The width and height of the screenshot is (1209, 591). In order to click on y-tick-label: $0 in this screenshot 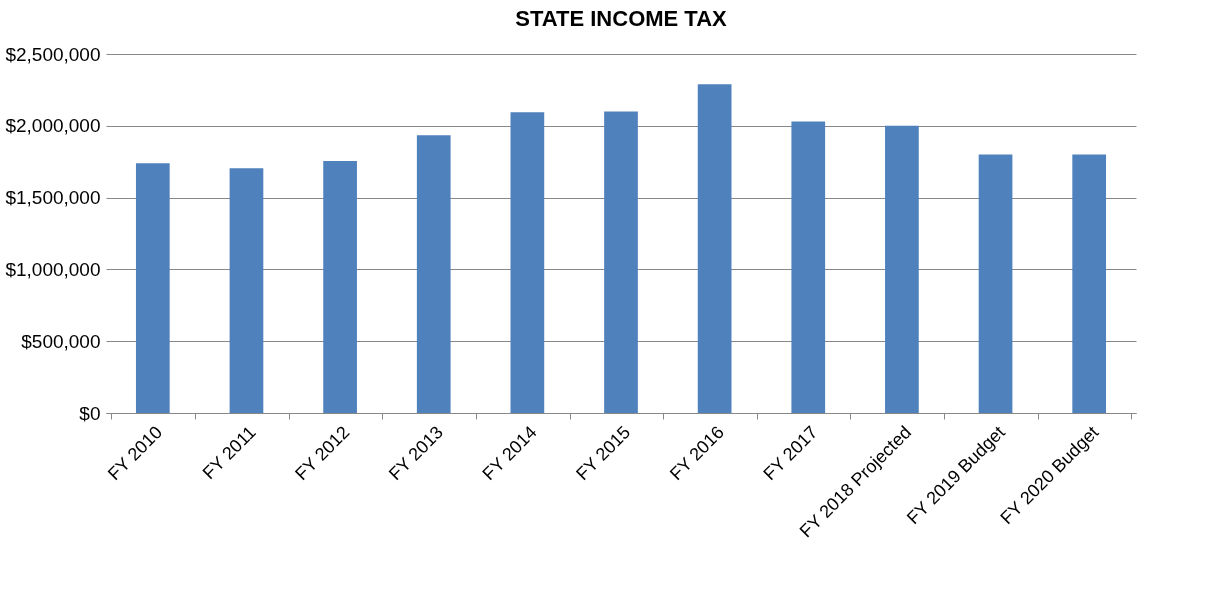, I will do `click(90, 413)`.